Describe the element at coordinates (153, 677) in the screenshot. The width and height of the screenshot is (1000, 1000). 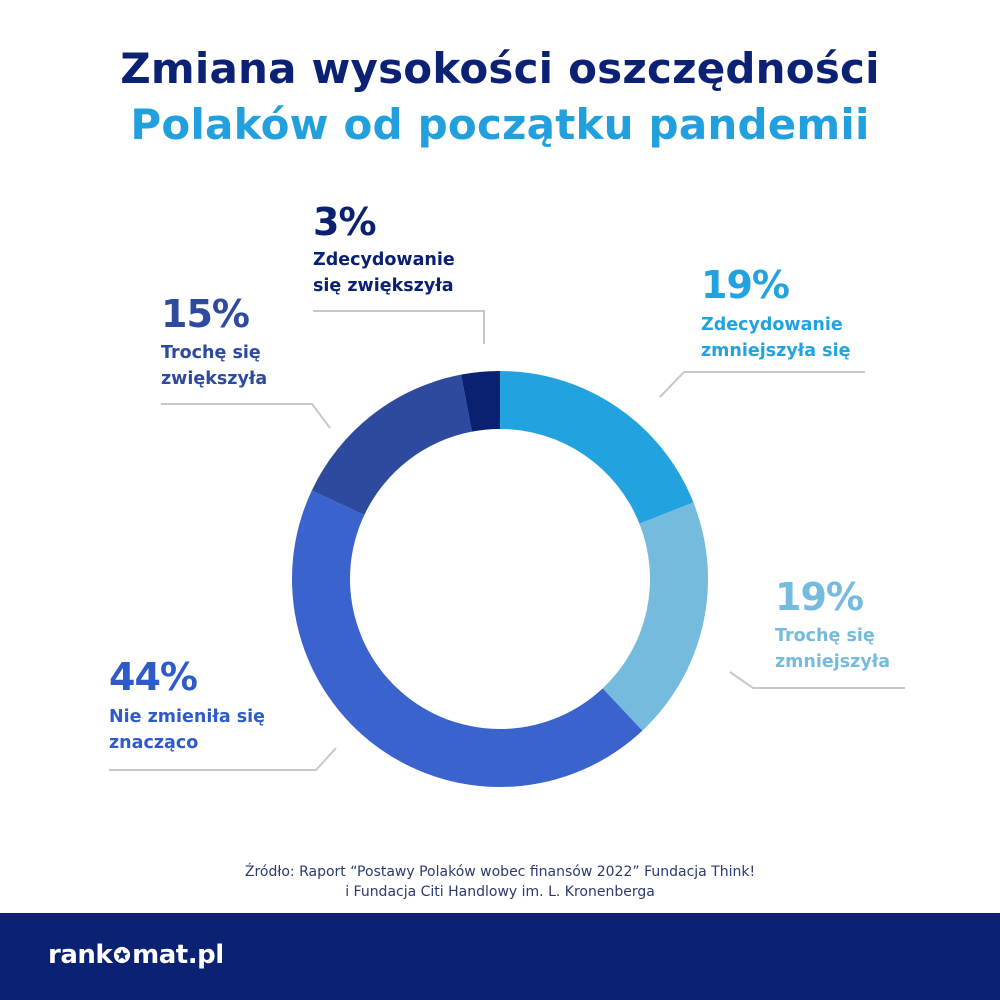
I see `slice-percent-label-2: 44%` at that location.